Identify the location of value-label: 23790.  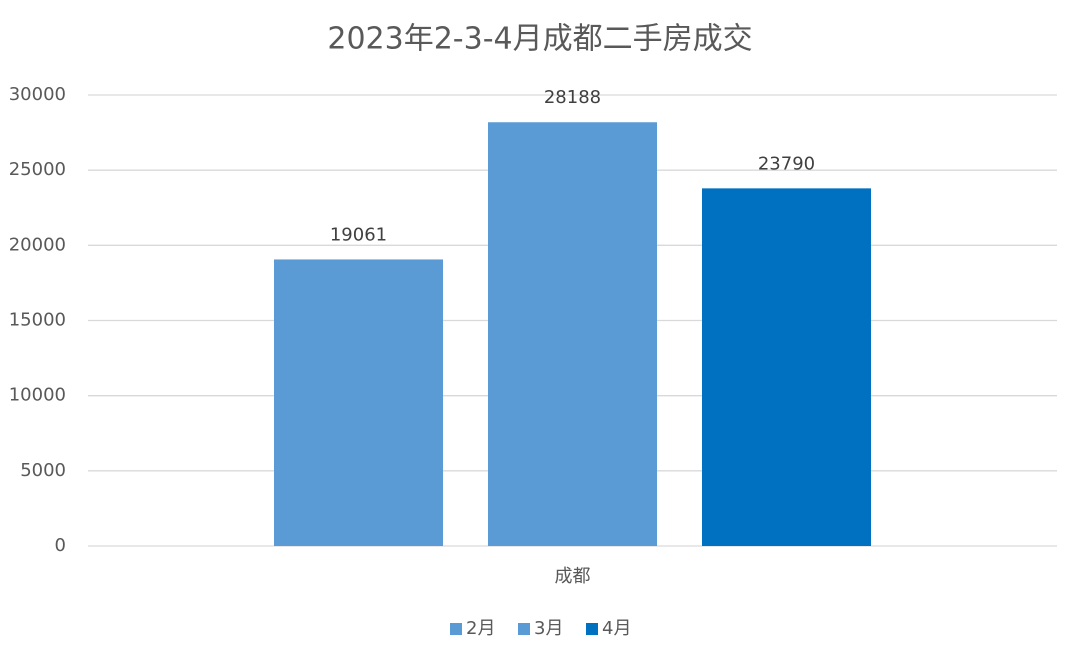
(786, 163).